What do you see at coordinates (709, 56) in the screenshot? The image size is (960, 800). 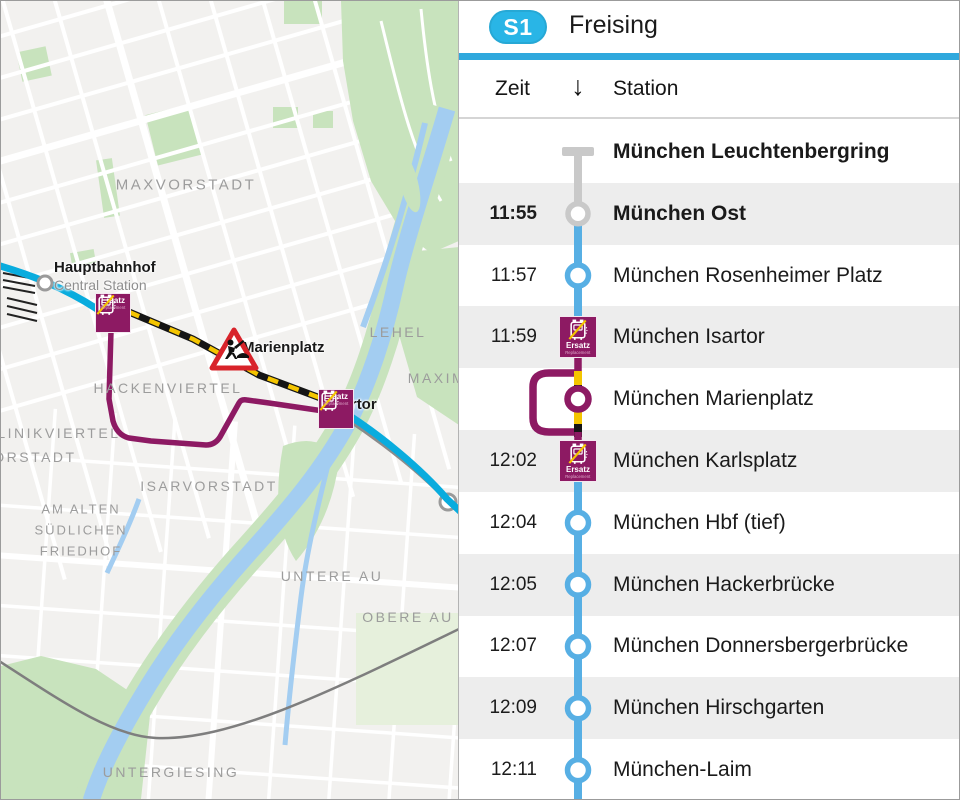 I see `header-accent-bar` at bounding box center [709, 56].